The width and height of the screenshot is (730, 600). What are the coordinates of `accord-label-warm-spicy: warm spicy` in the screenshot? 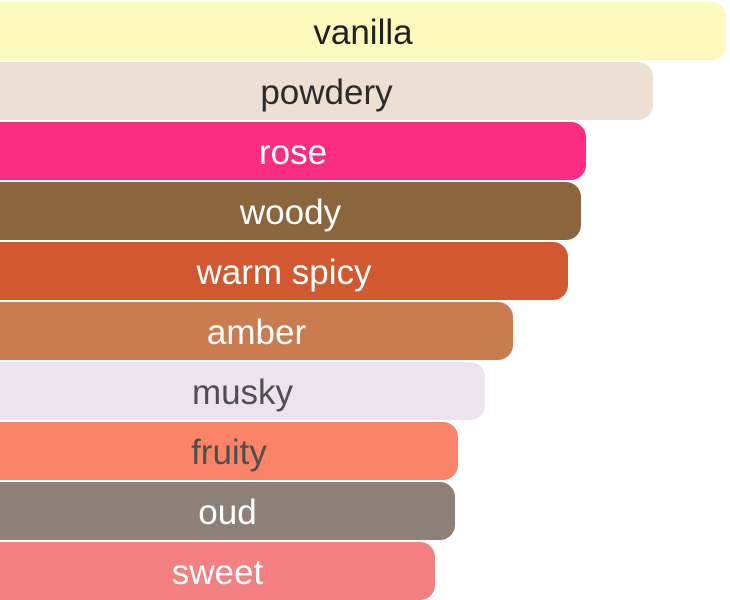 It's located at (284, 272).